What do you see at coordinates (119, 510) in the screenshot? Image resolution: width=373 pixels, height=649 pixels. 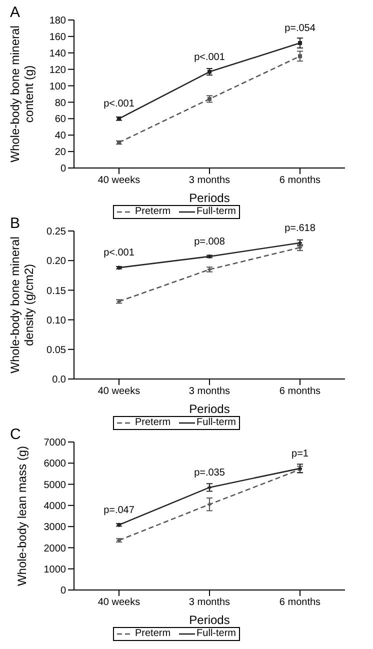 I see `annotation: p=.047` at bounding box center [119, 510].